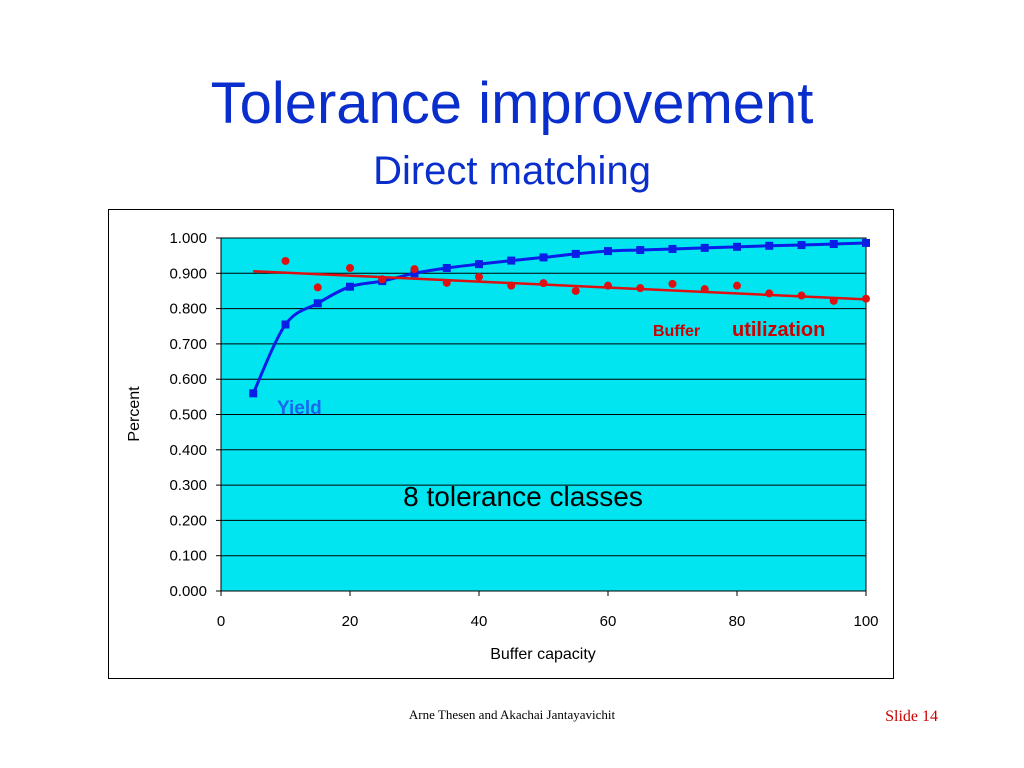 The image size is (1024, 768). Describe the element at coordinates (188, 309) in the screenshot. I see `y-tick-label: 0.800` at that location.